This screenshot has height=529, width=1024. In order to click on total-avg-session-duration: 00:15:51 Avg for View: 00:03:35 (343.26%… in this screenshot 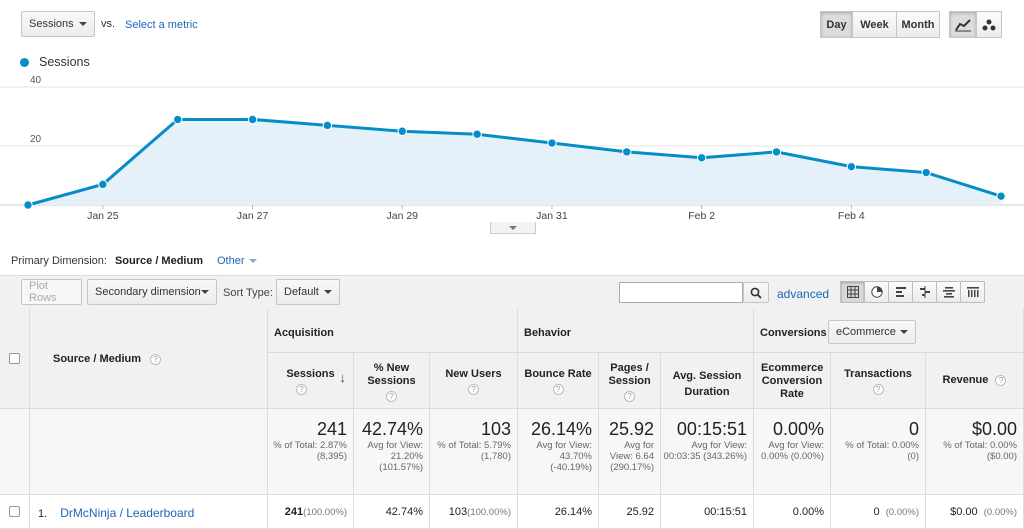, I will do `click(707, 452)`.